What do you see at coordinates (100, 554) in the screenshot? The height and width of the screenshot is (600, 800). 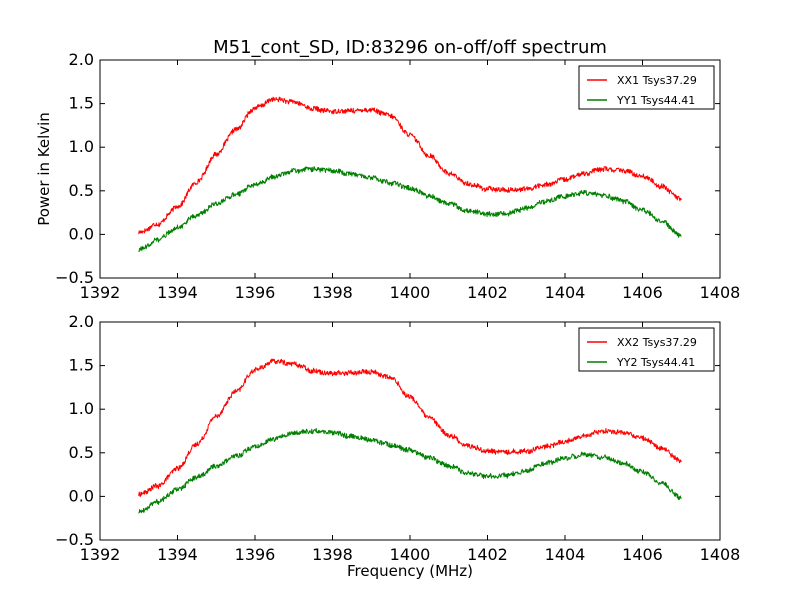 I see `x-tick-label-2-1: 1392` at bounding box center [100, 554].